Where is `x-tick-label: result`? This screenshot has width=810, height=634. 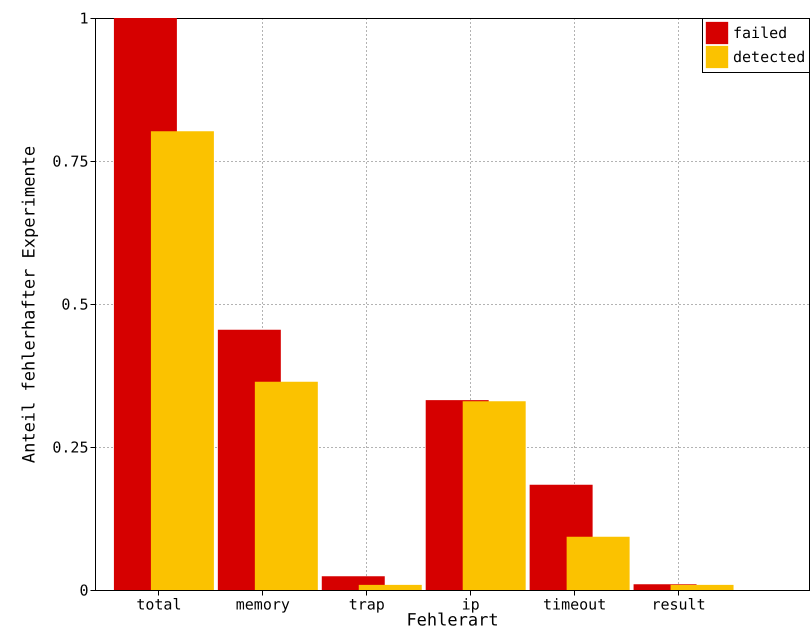
x-tick-label: result is located at coordinates (678, 605).